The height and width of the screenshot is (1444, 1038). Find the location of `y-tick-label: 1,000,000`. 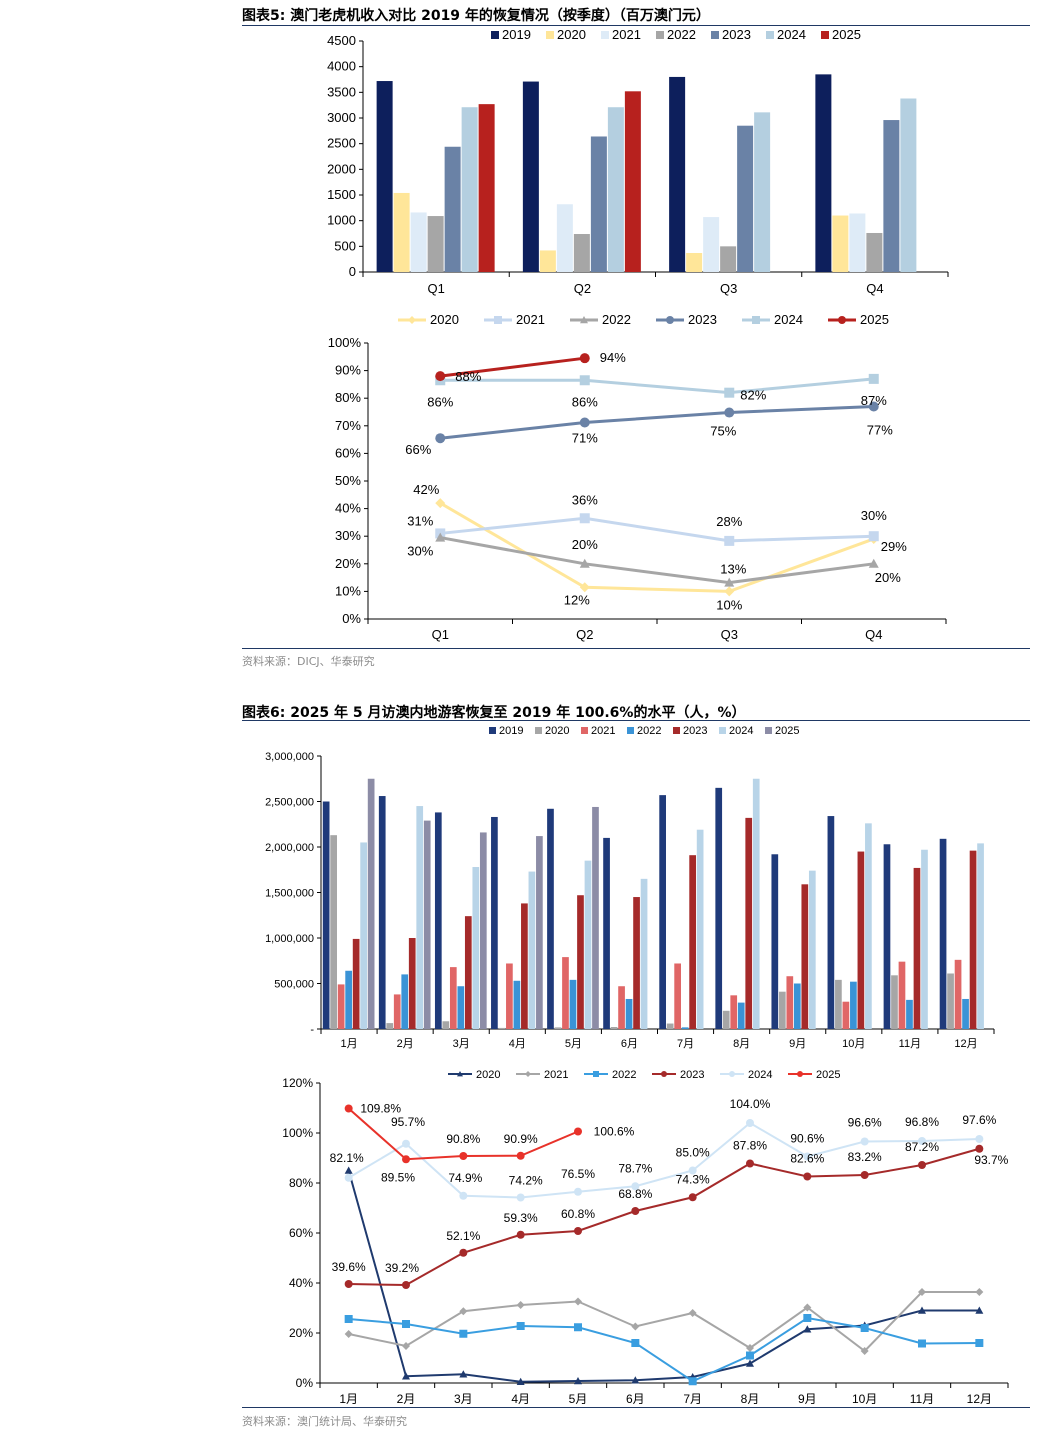

y-tick-label: 1,000,000 is located at coordinates (289, 939).